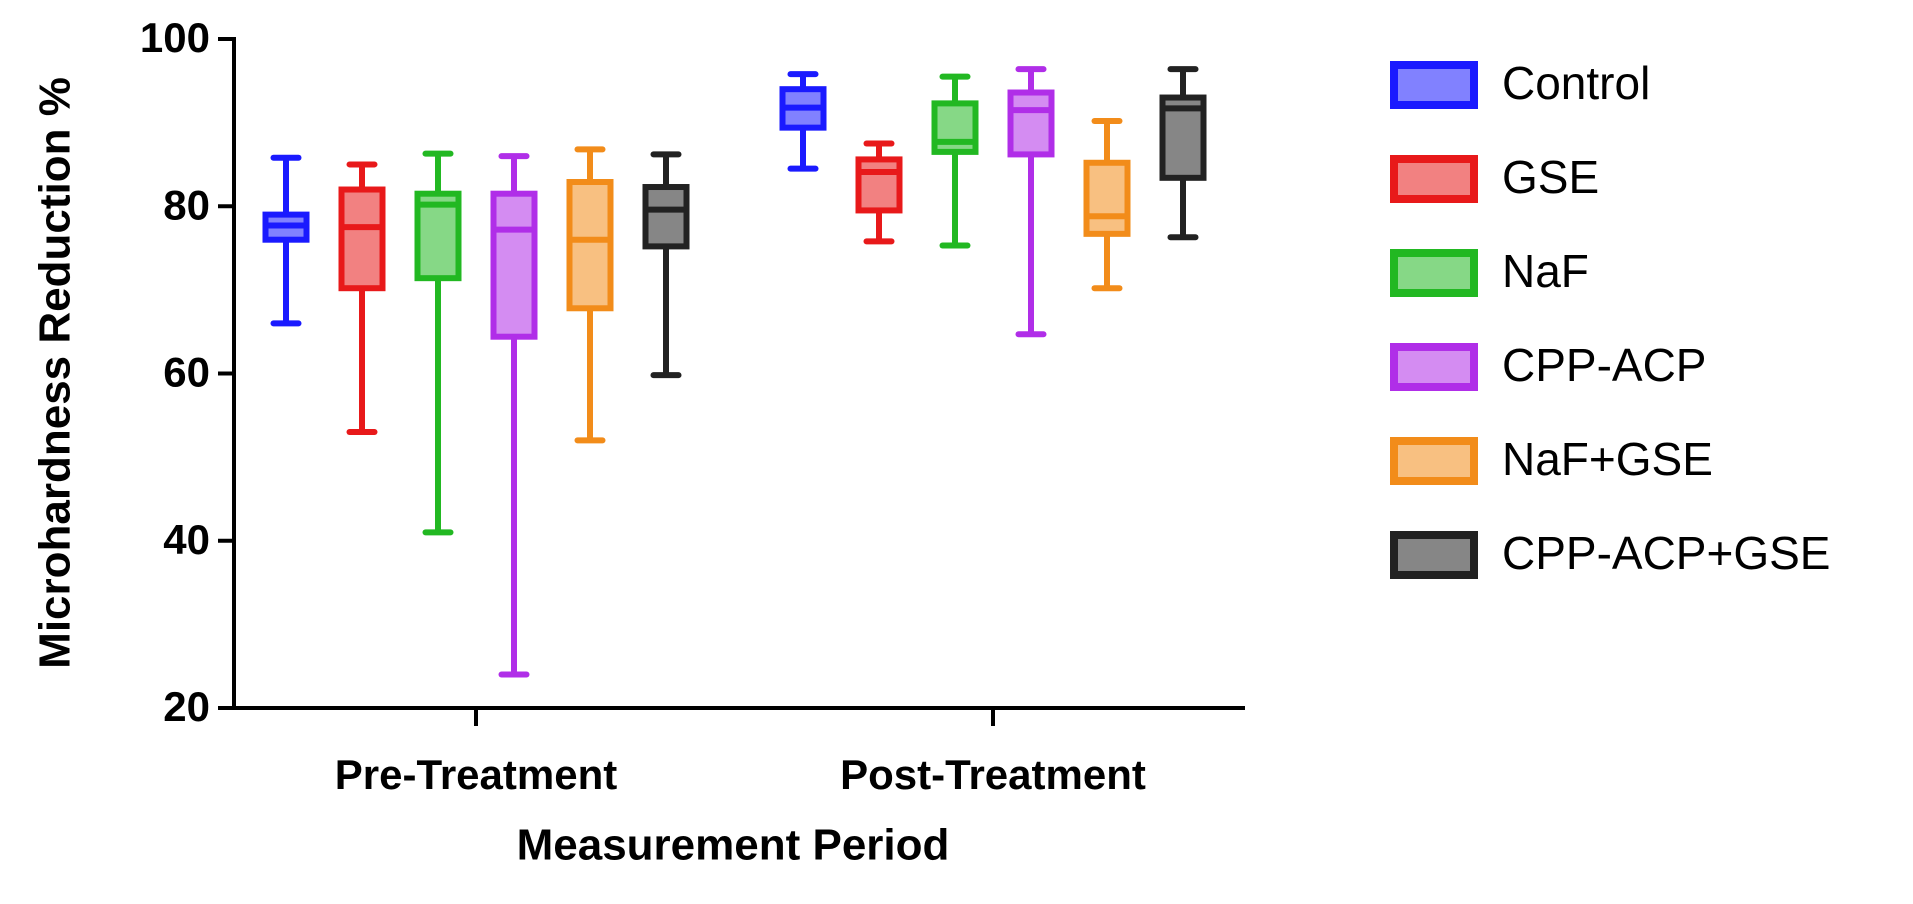  Describe the element at coordinates (186, 539) in the screenshot. I see `y-tick-label: 40` at that location.